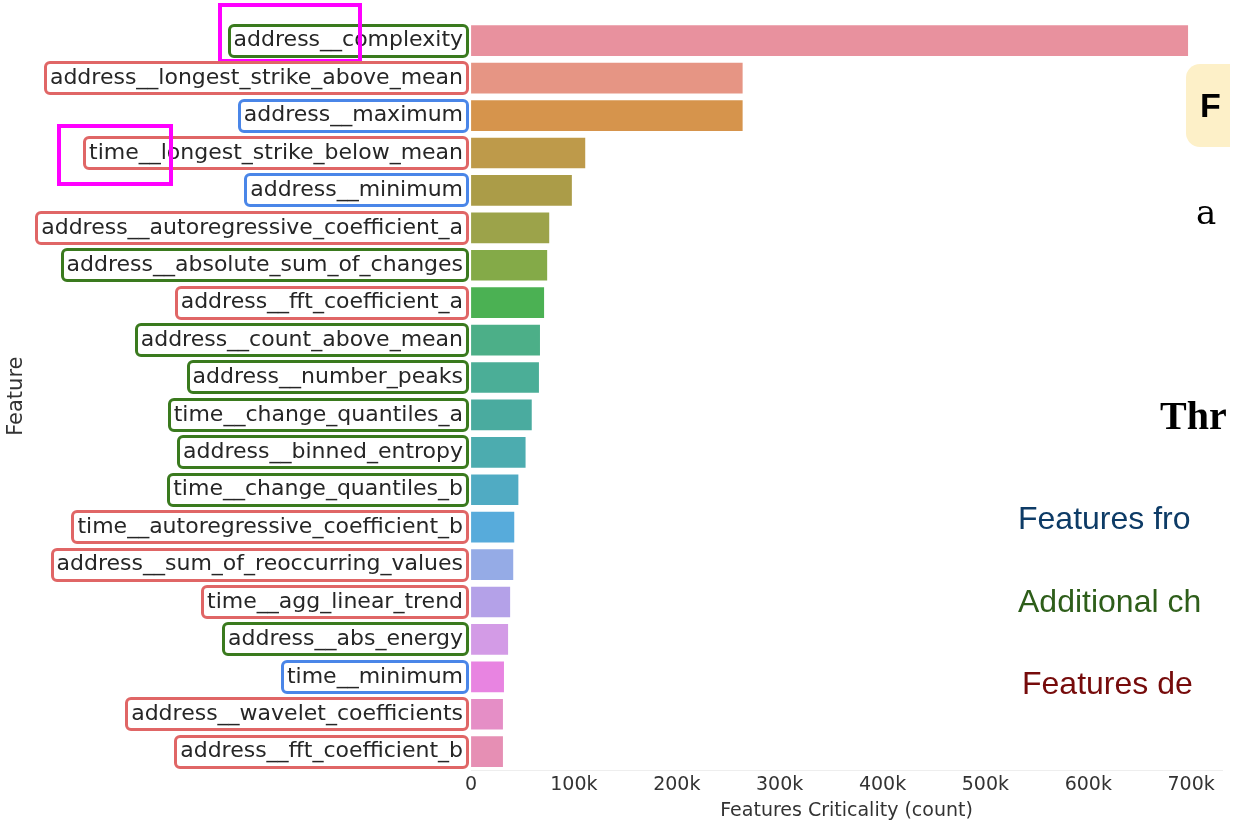 The image size is (1239, 831). Describe the element at coordinates (1110, 601) in the screenshot. I see `annotation: Additional ch` at that location.